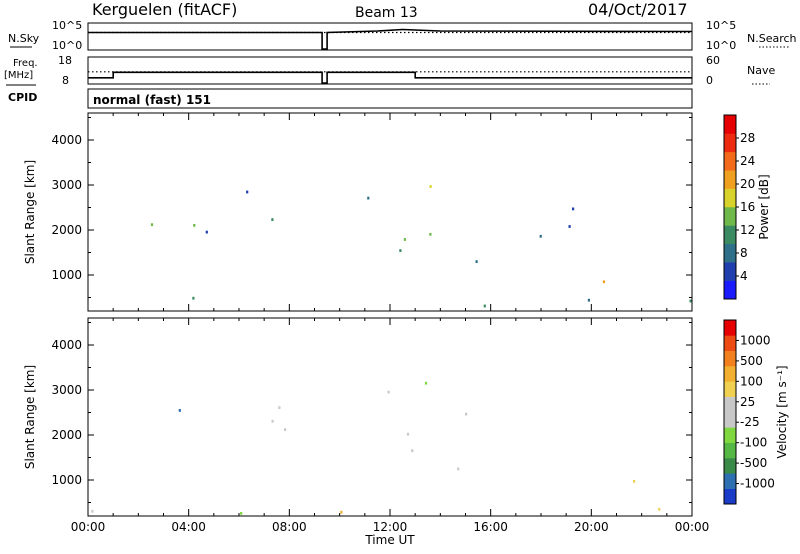 The image size is (800, 554). Describe the element at coordinates (747, 161) in the screenshot. I see `colorbar-tick-label: 24` at that location.